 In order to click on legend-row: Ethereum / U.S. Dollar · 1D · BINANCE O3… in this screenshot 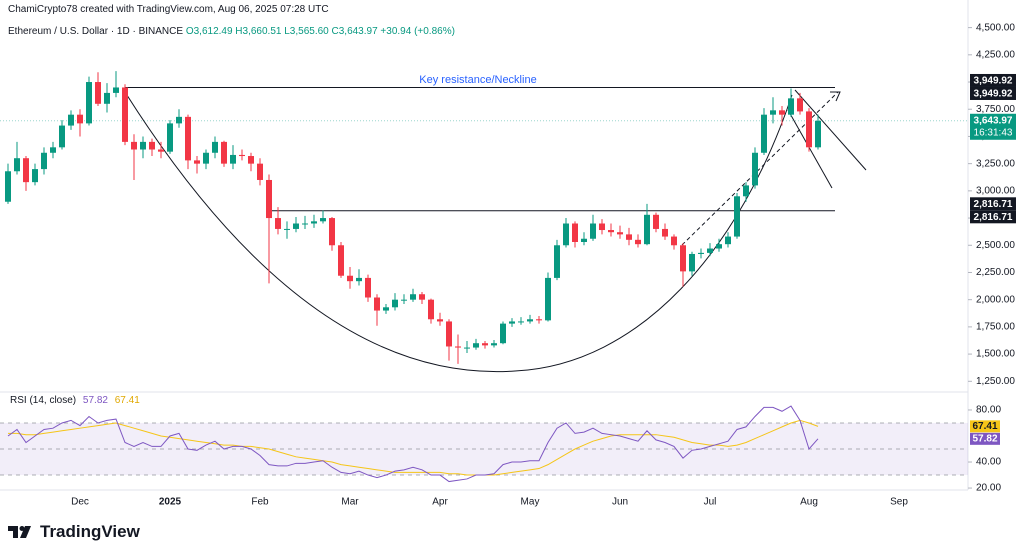, I will do `click(231, 31)`.